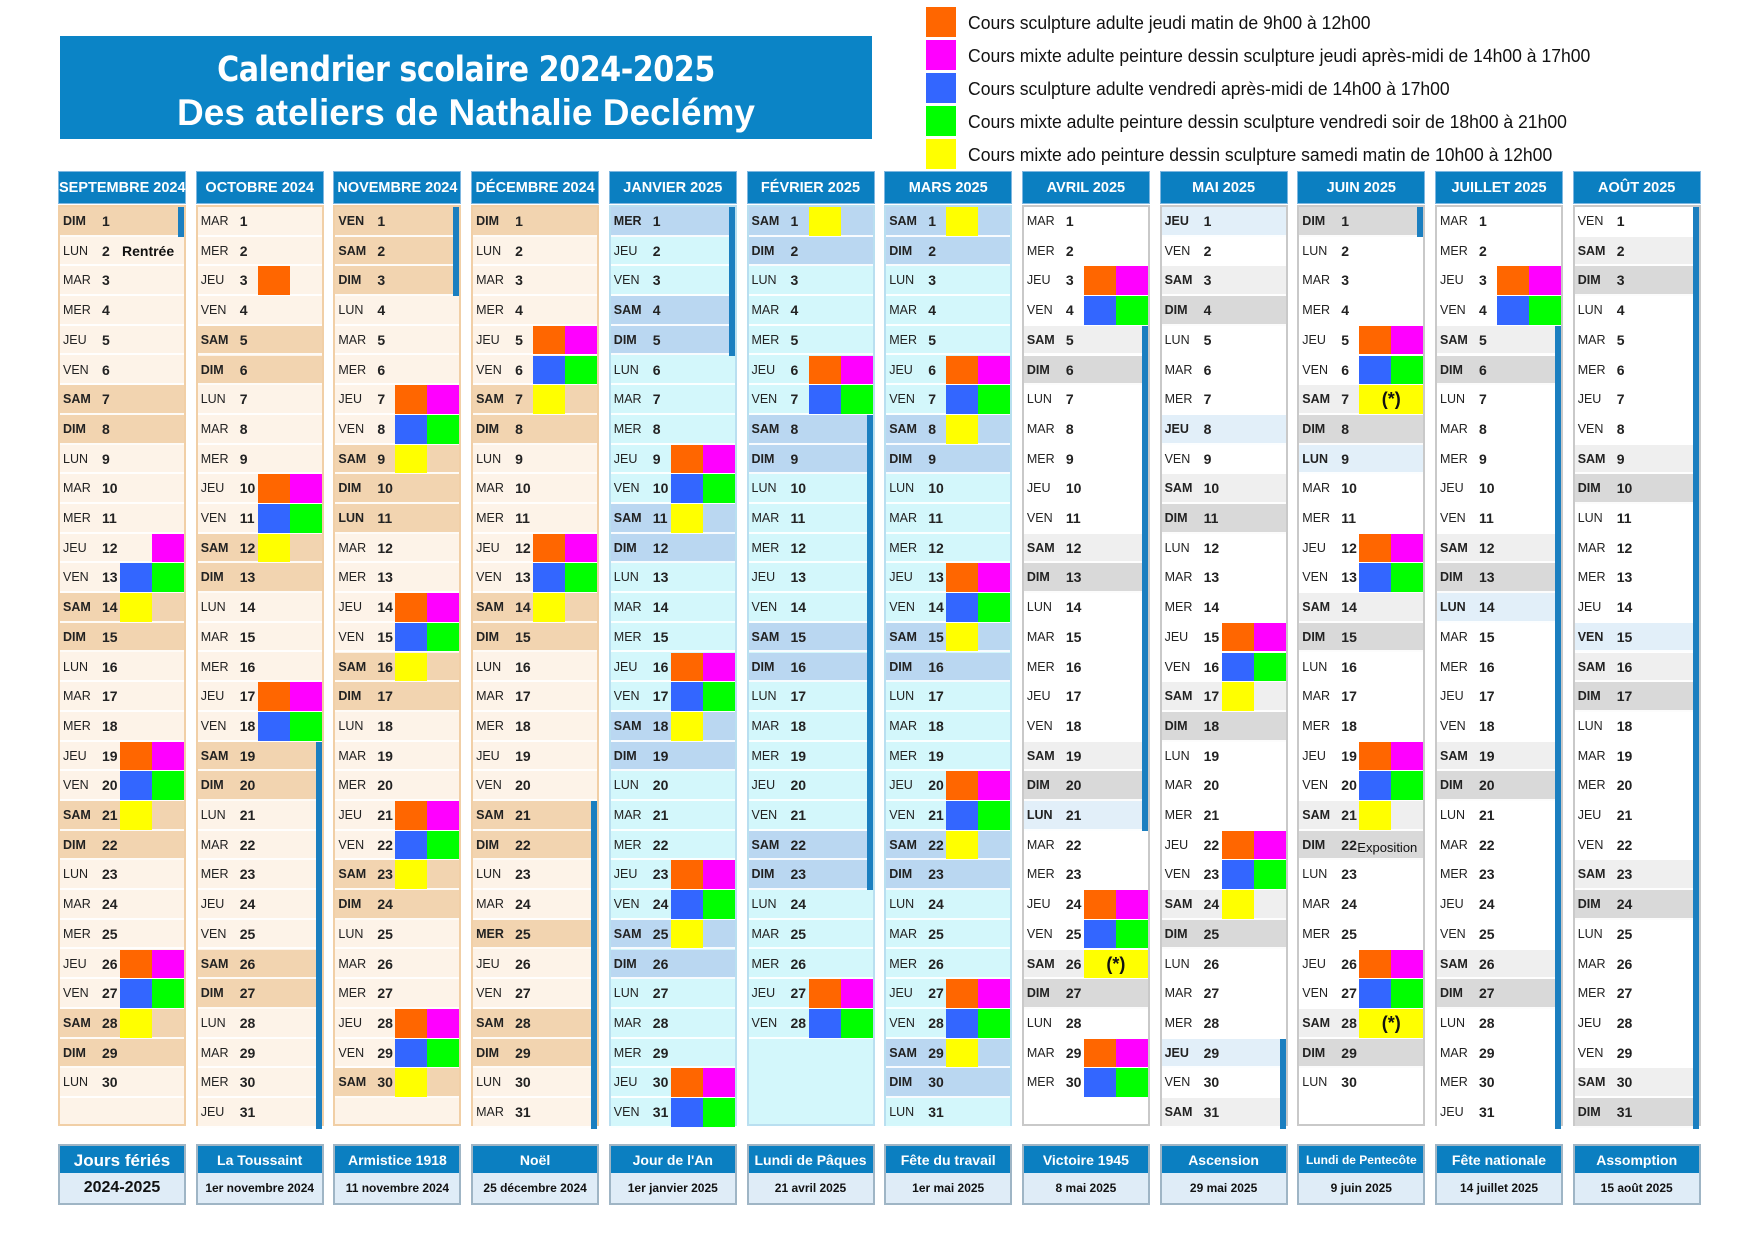 Image resolution: width=1754 pixels, height=1240 pixels. What do you see at coordinates (1487, 755) in the screenshot?
I see `day-number: 19` at bounding box center [1487, 755].